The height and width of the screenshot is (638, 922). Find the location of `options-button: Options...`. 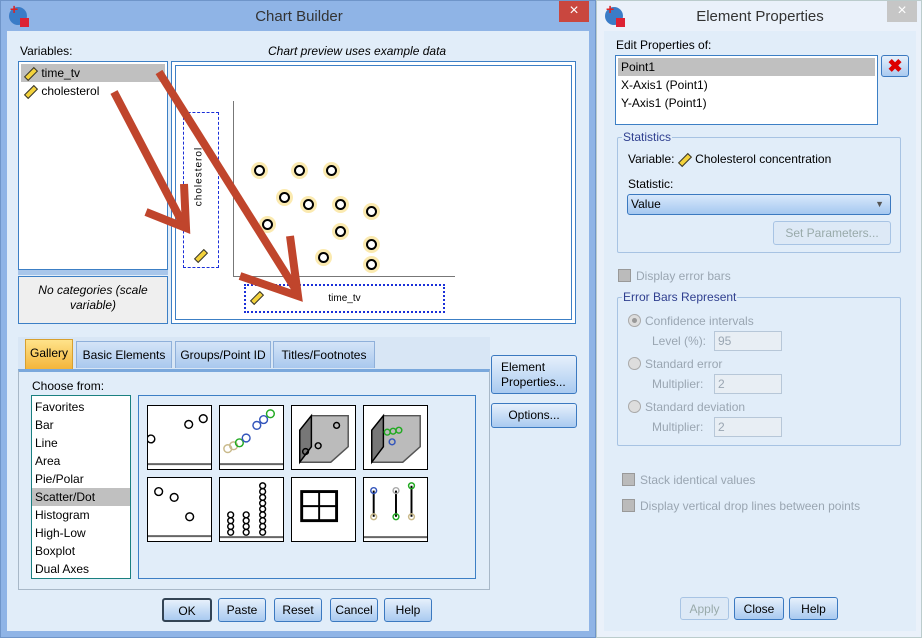

options-button: Options... is located at coordinates (534, 415).